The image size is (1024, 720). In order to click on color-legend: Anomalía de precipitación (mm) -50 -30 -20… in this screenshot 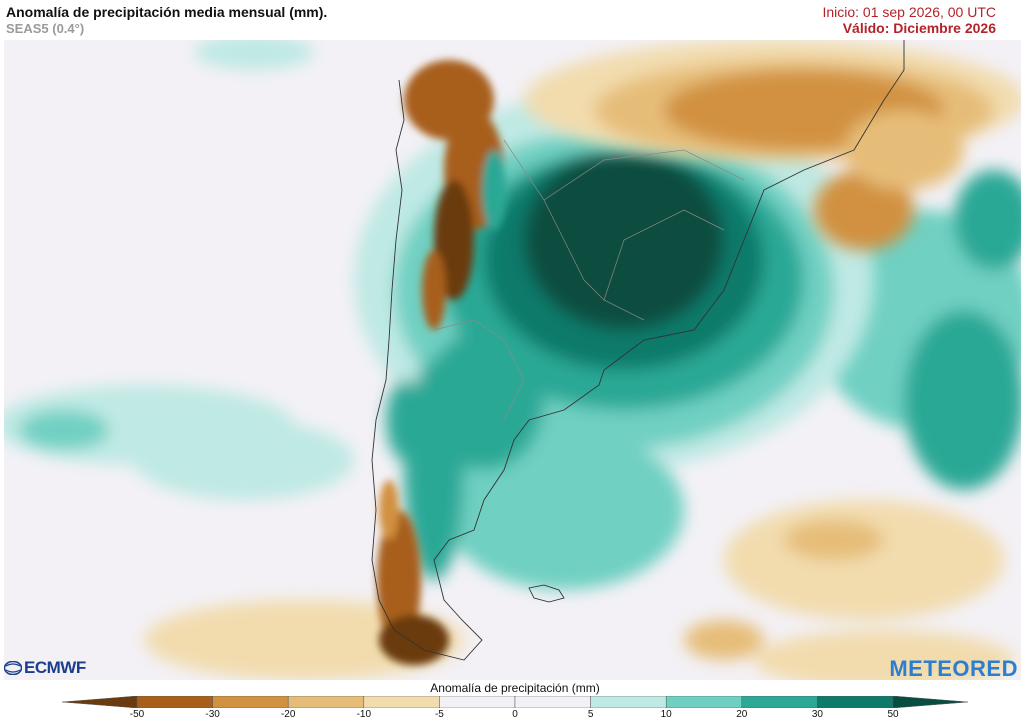, I will do `click(515, 700)`.